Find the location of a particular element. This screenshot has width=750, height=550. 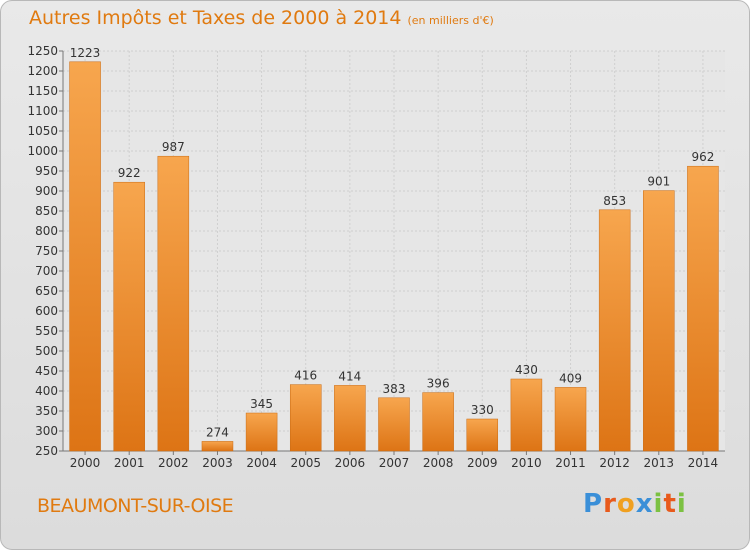

x-tick-label: 2000 is located at coordinates (85, 463).